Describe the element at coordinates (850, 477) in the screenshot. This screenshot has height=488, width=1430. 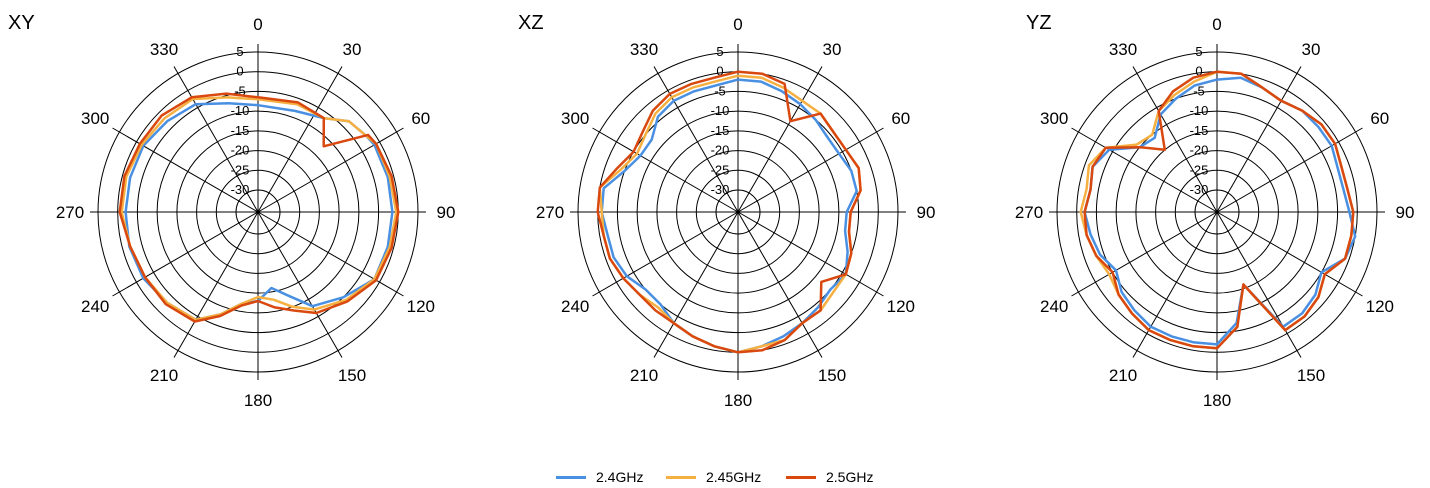
I see `legend-label: 2.5GHz` at that location.